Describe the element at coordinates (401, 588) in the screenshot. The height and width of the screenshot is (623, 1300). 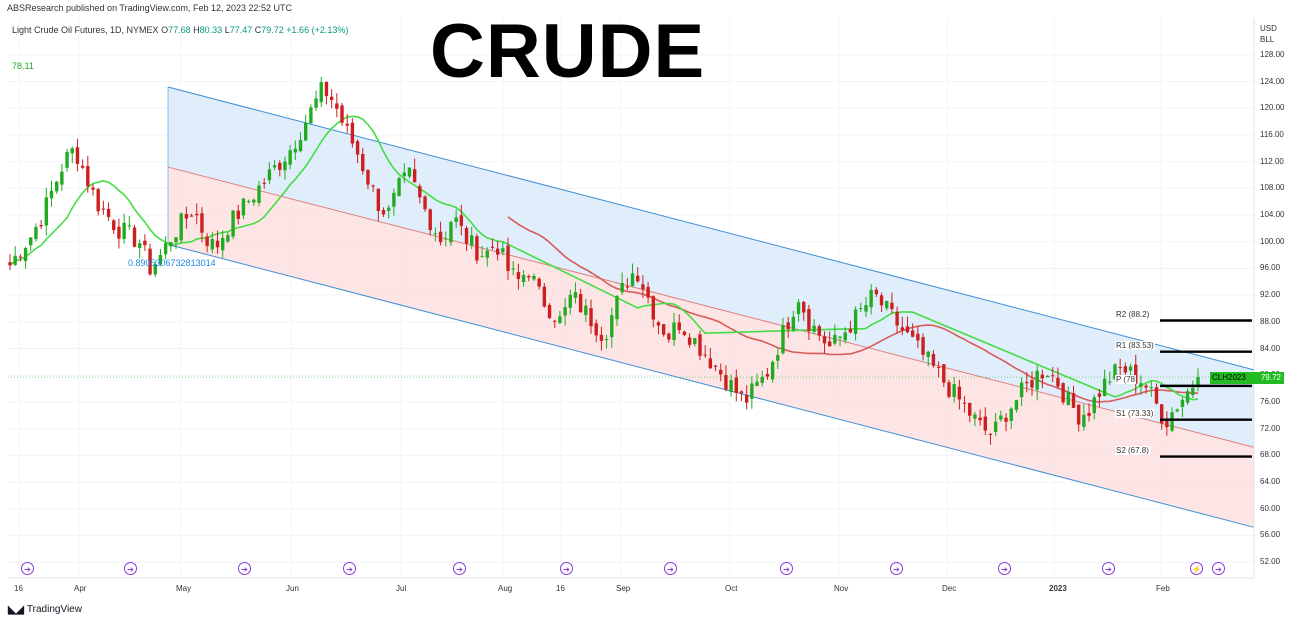
I see `x-tick-label: Jul` at that location.